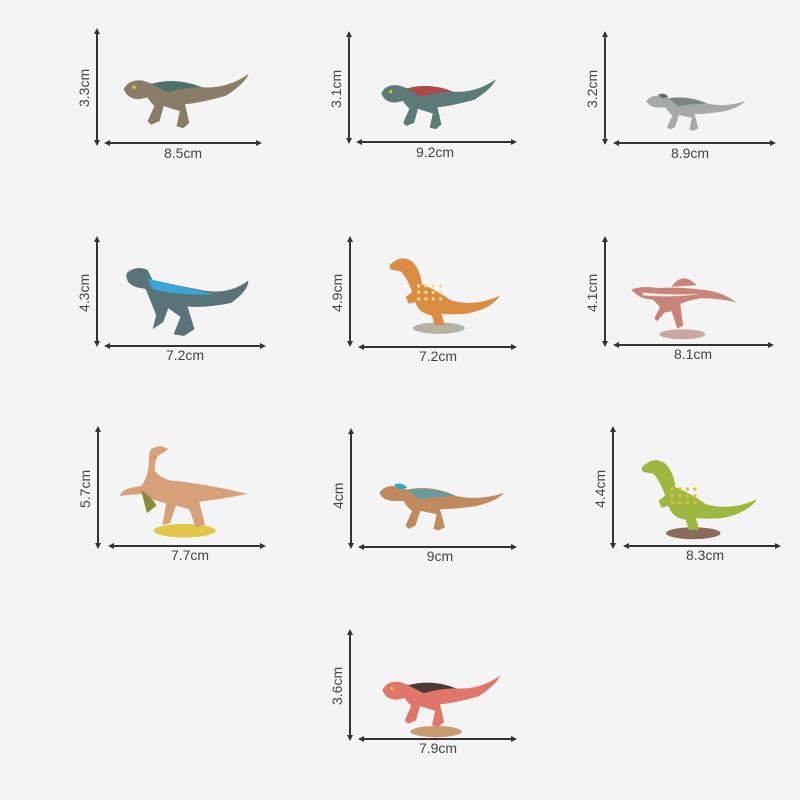 The height and width of the screenshot is (800, 800). I want to click on height-label: 4.1cm, so click(592, 292).